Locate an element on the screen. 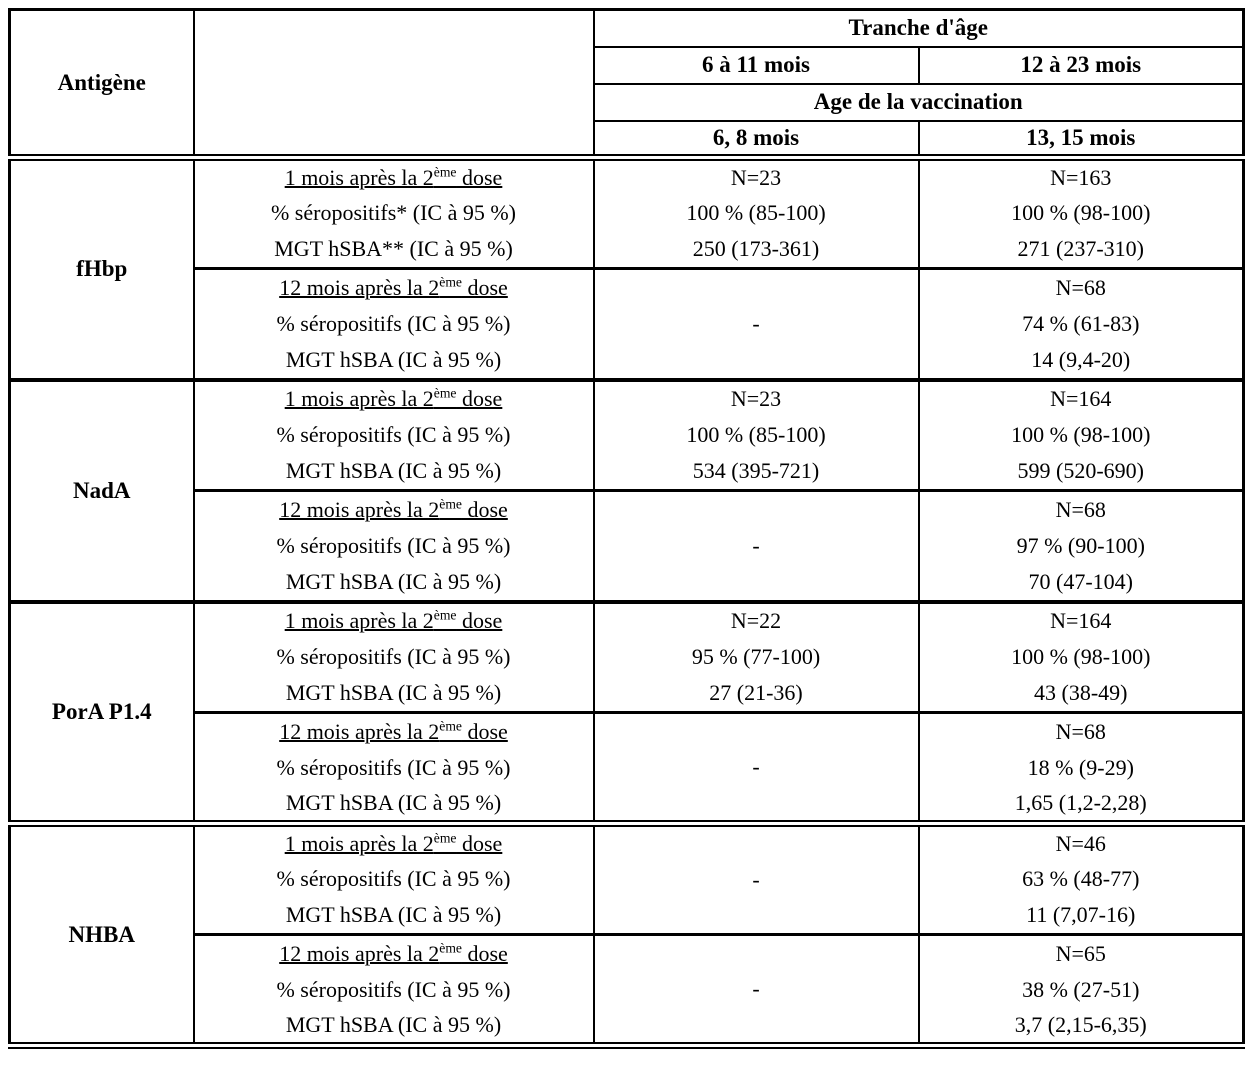 The height and width of the screenshot is (1076, 1250). table-row: % séropositifs (IC à 95 %) 18 % (9-29) is located at coordinates (627, 768).